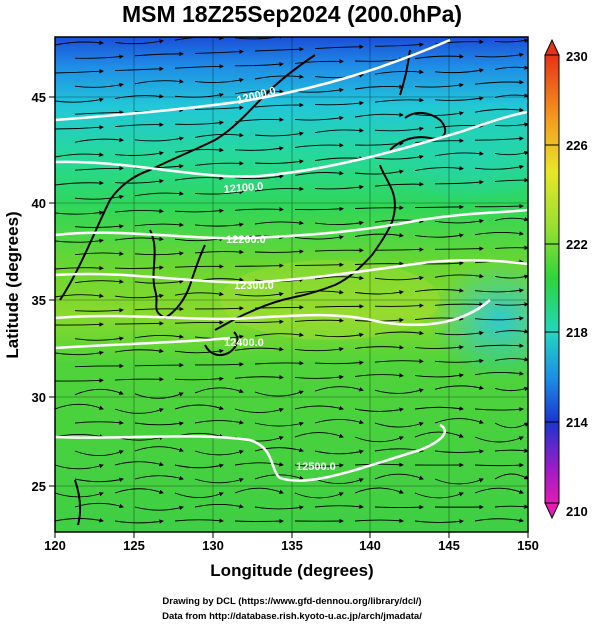 This screenshot has height=625, width=599. I want to click on sakhalin-coast, so click(405, 72).